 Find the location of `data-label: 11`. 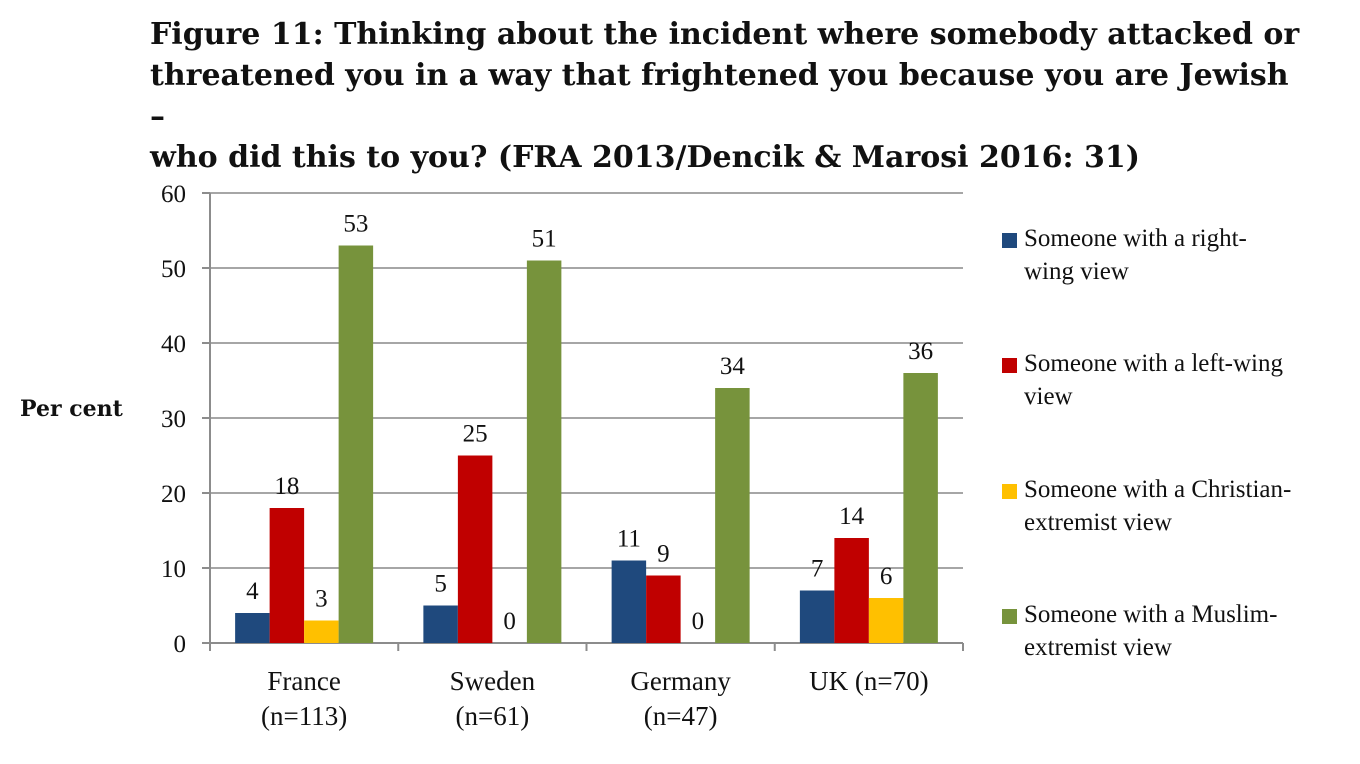

data-label: 11 is located at coordinates (629, 539).